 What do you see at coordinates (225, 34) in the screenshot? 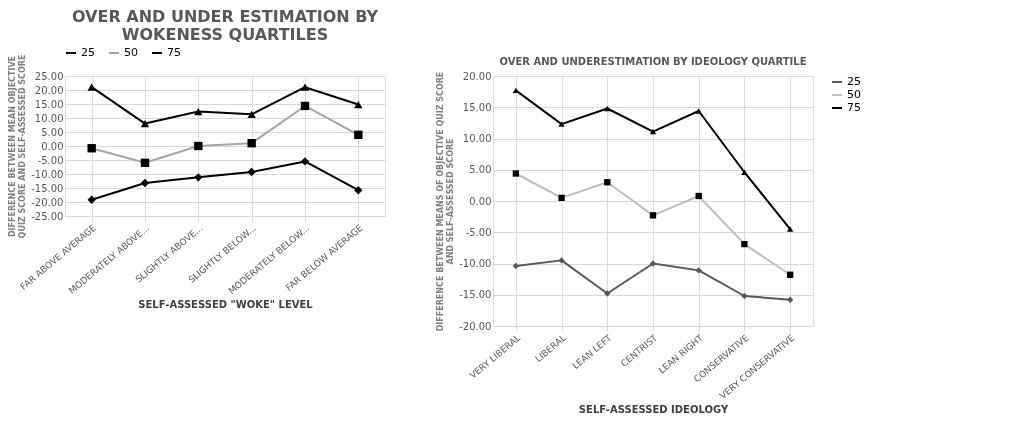
I see `text: WOKENESS QUARTILES` at bounding box center [225, 34].